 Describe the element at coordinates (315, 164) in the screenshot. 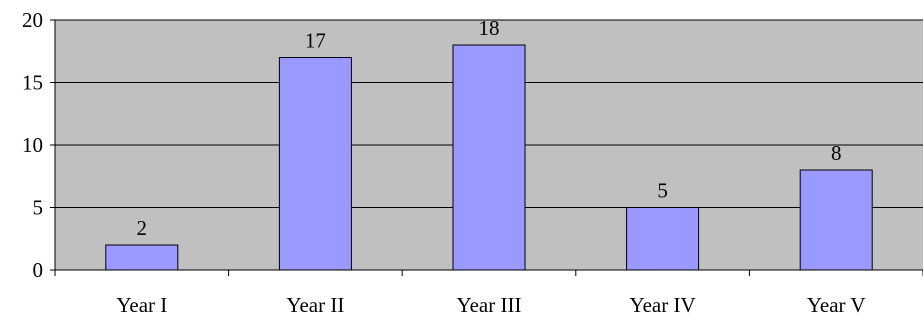

I see `bar-year-ii` at that location.